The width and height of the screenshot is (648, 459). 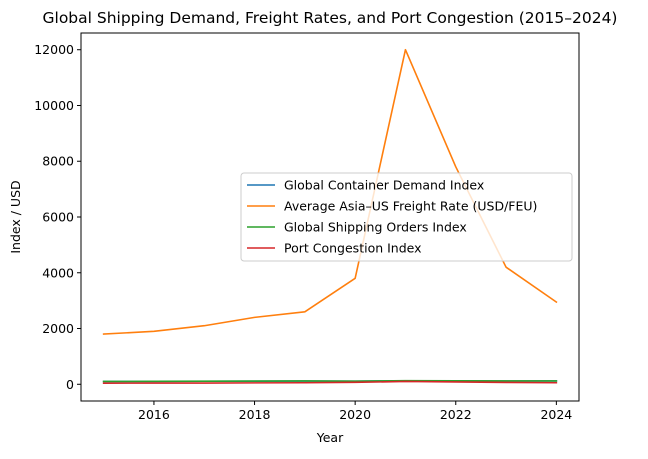 I want to click on legend-label: Average Asia–US Freight Rate (USD/FEU), so click(x=410, y=206).